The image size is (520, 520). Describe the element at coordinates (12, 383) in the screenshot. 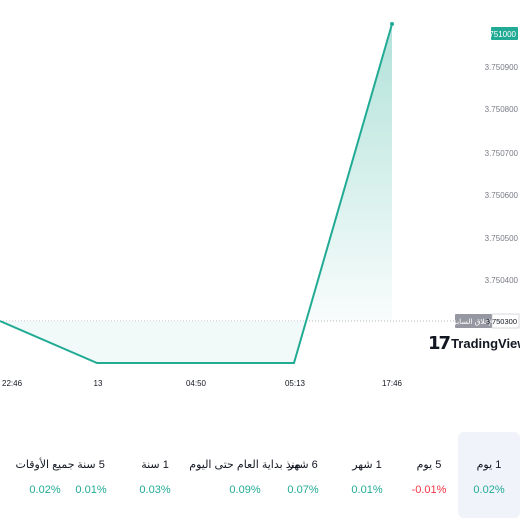

I see `x-tick-label: 22:46` at that location.